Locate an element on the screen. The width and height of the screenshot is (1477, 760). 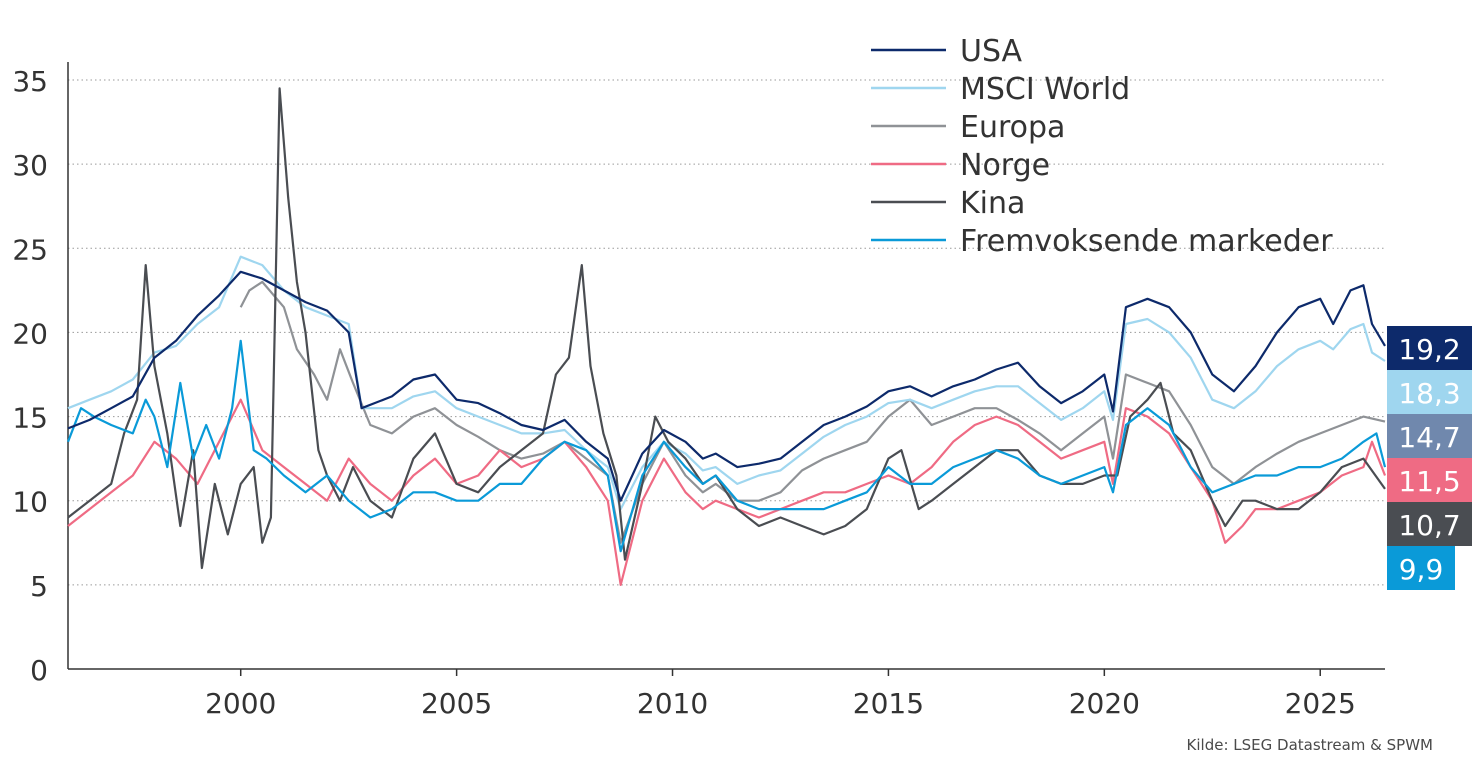
x-tick-label: 2020 is located at coordinates (1104, 703).